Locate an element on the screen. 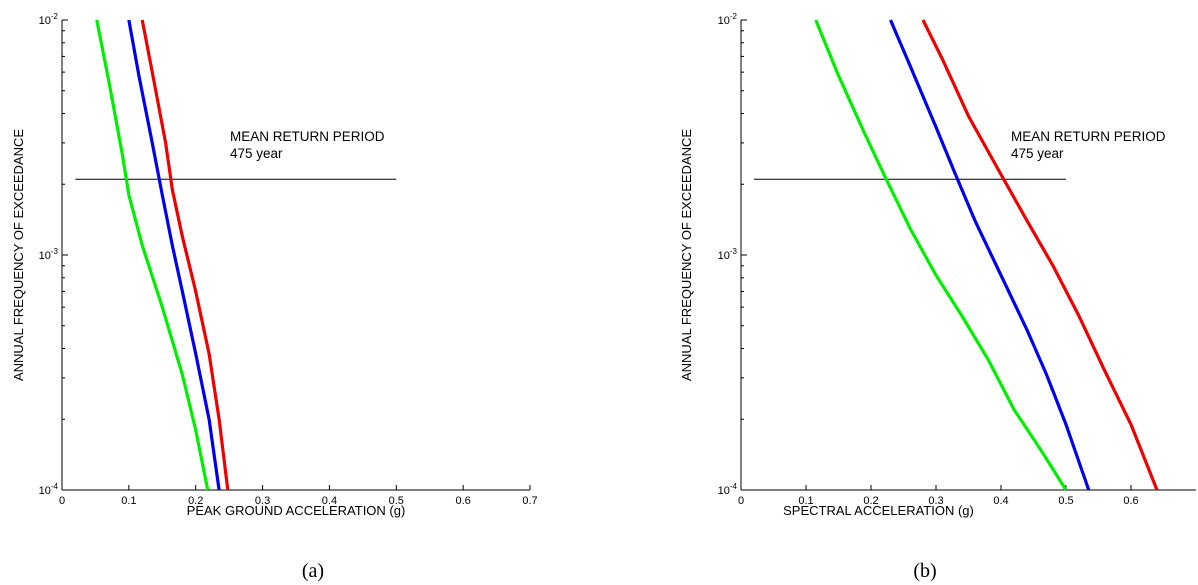 This screenshot has width=1198, height=585. panel-caption: (b) is located at coordinates (924, 571).